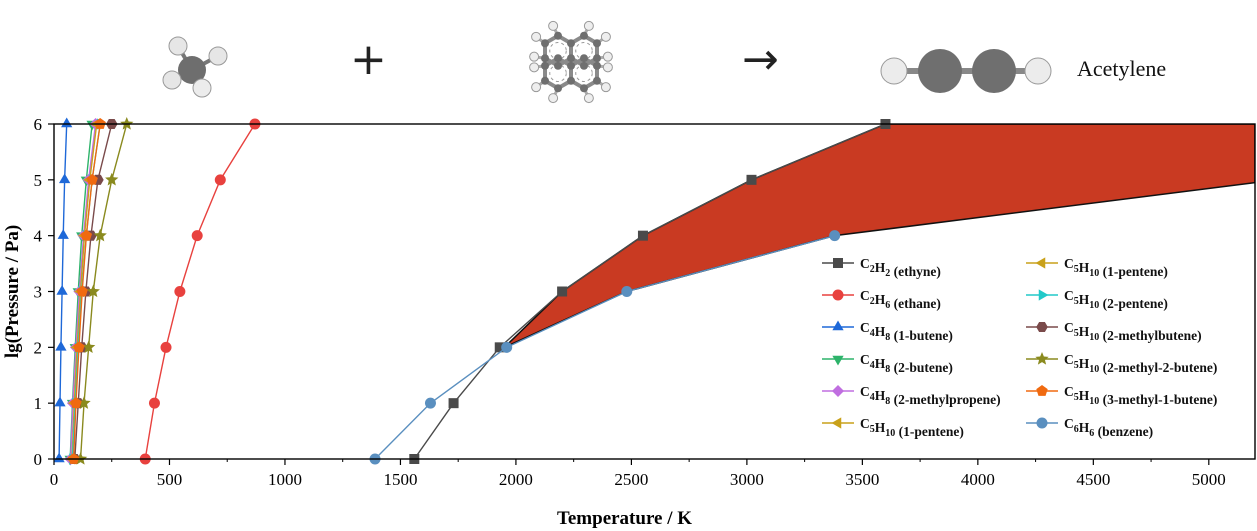 Image resolution: width=1257 pixels, height=531 pixels. I want to click on legend-entry: C5H10 (2-pentene), so click(1097, 299).